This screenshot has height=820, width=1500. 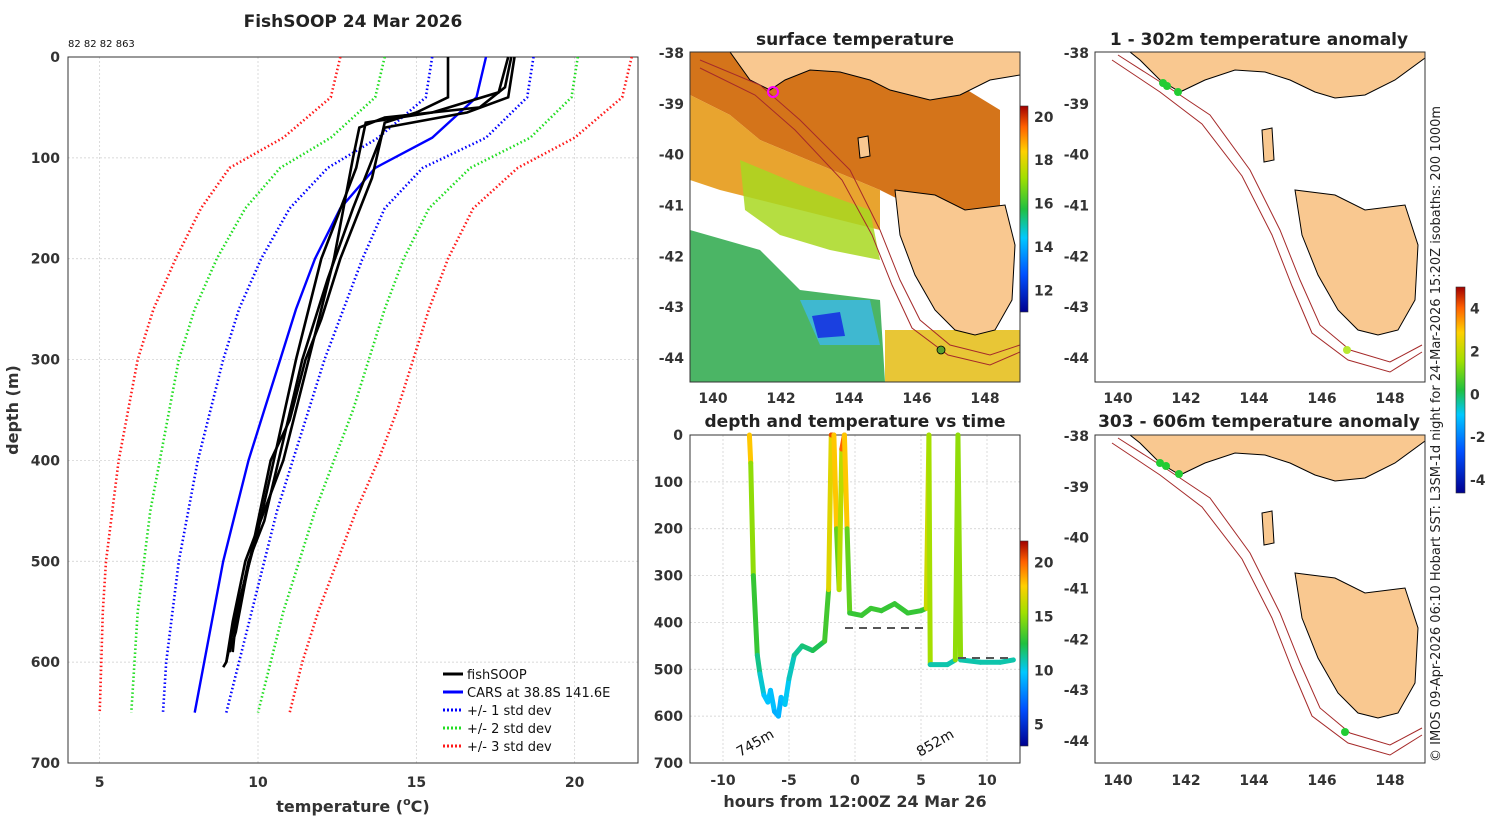 What do you see at coordinates (1077, 359) in the screenshot?
I see `anomaly-lat-tick: -44` at bounding box center [1077, 359].